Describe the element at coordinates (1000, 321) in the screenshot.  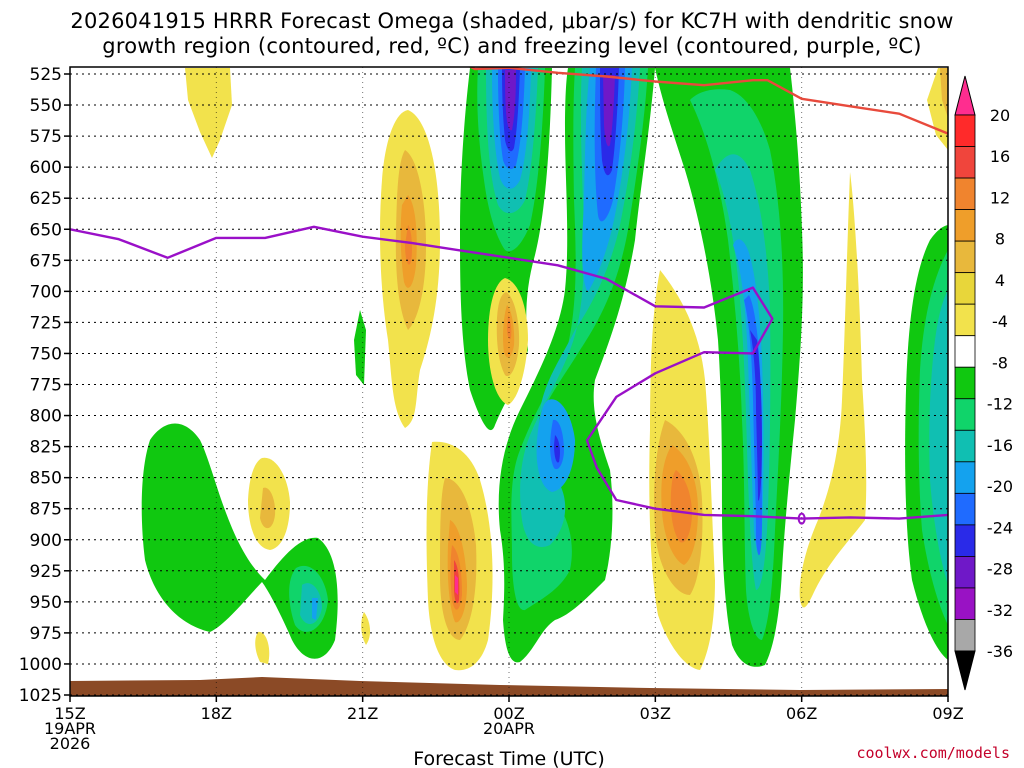
I see `colorbar-label: -4` at that location.